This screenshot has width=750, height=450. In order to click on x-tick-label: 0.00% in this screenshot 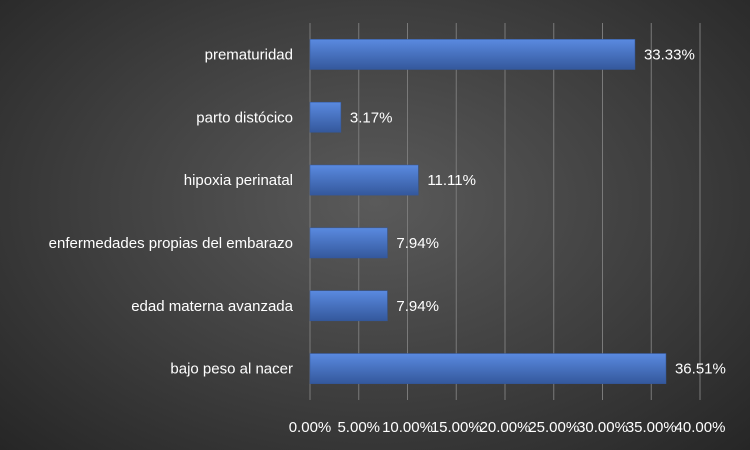, I will do `click(310, 427)`.